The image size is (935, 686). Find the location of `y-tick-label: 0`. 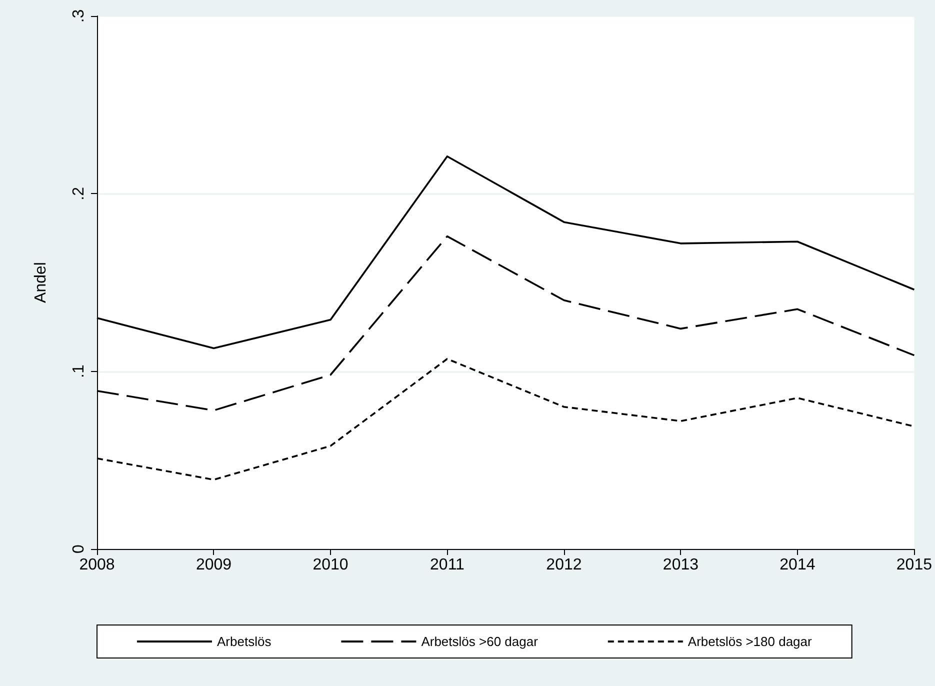

y-tick-label: 0 is located at coordinates (79, 549).